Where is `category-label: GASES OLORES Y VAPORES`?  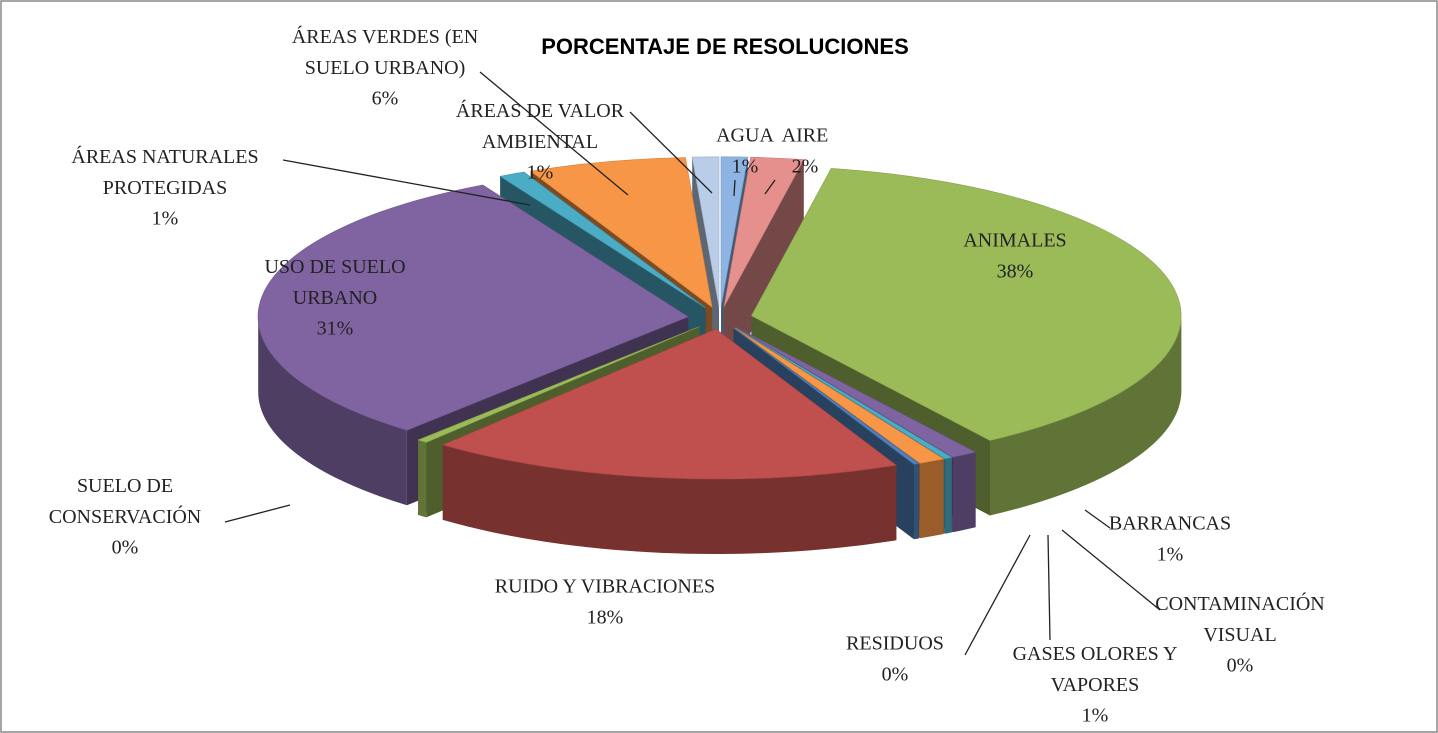
category-label: GASES OLORES Y VAPORES is located at coordinates (1095, 669).